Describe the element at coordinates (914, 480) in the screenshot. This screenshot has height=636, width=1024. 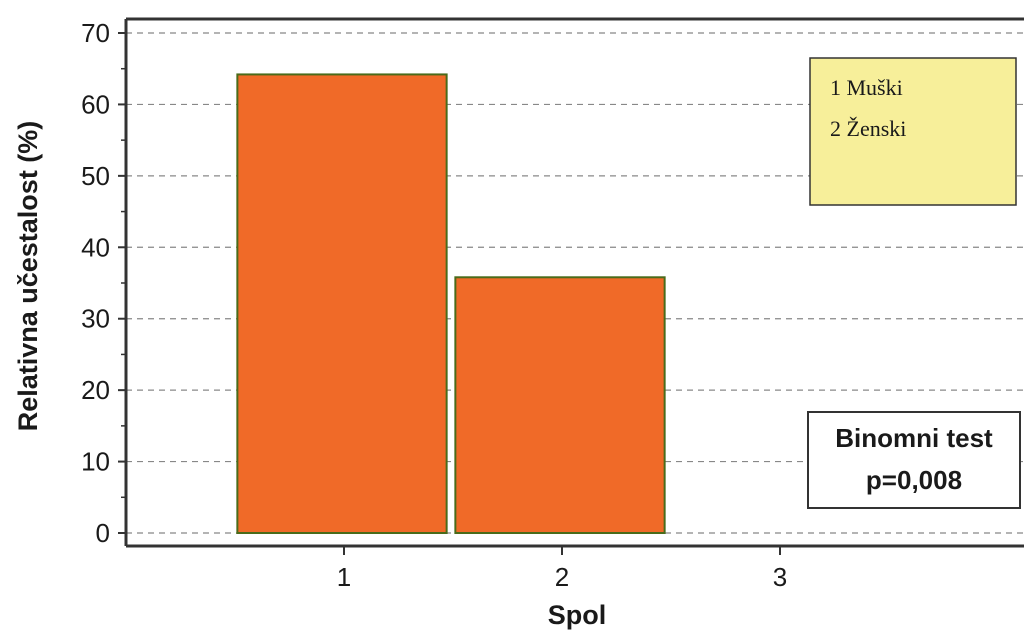
I see `stat-p-value: p=0,008` at that location.